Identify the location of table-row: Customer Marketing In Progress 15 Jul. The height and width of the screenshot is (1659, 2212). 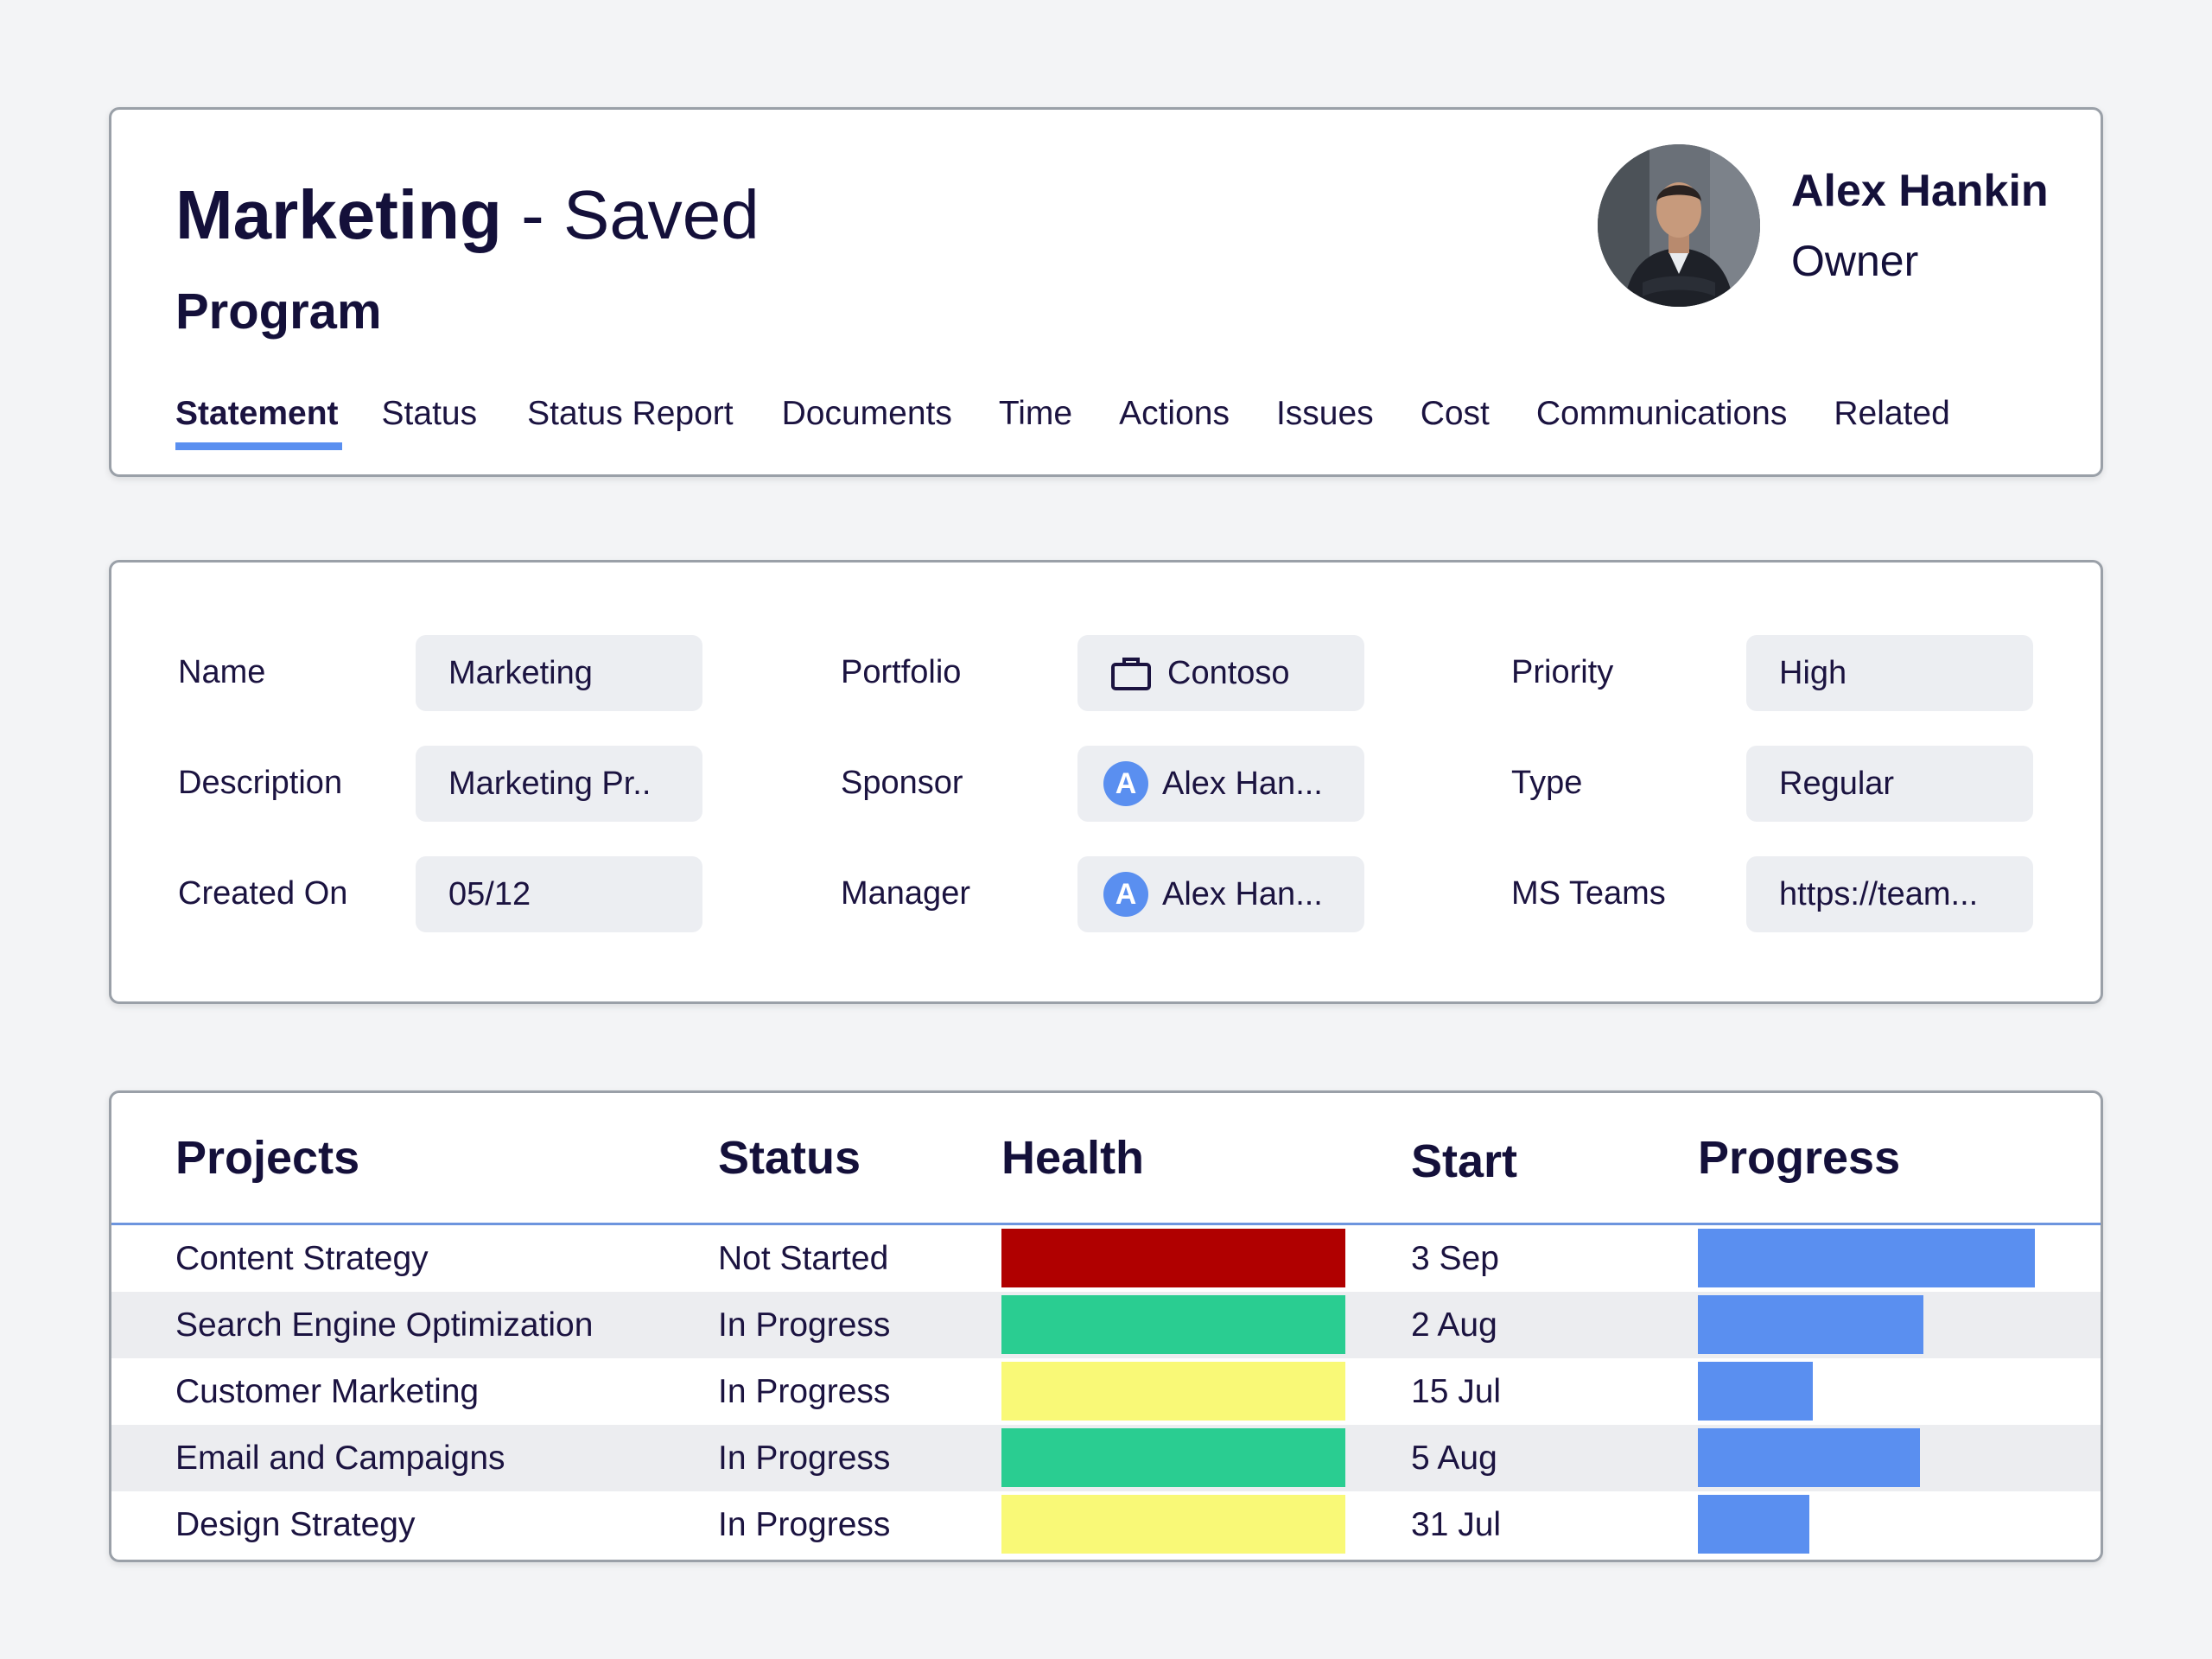
(1106, 1391).